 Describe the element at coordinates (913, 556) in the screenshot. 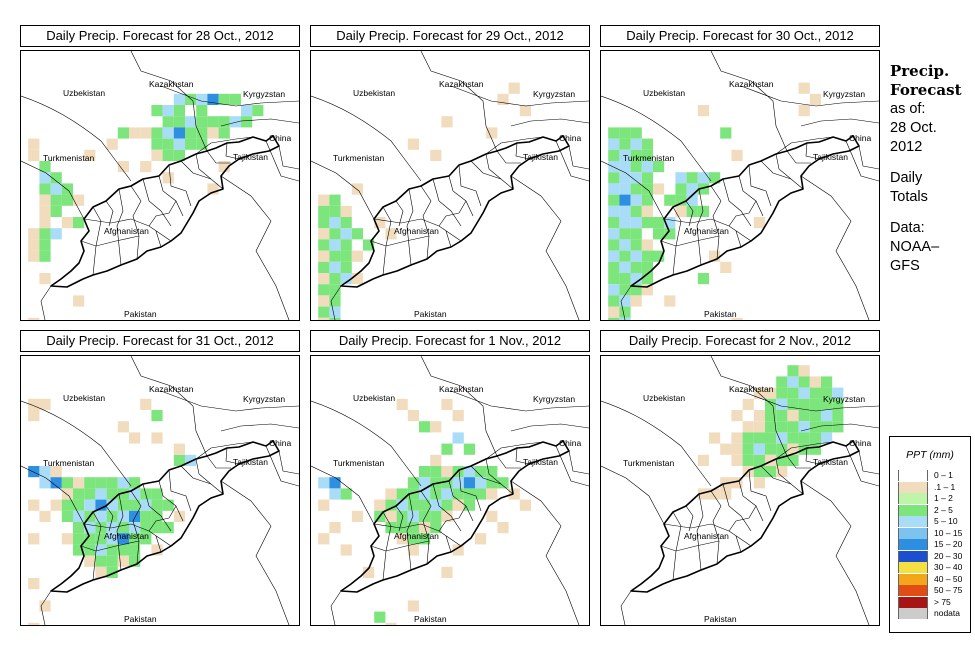

I see `legend-swatch` at that location.